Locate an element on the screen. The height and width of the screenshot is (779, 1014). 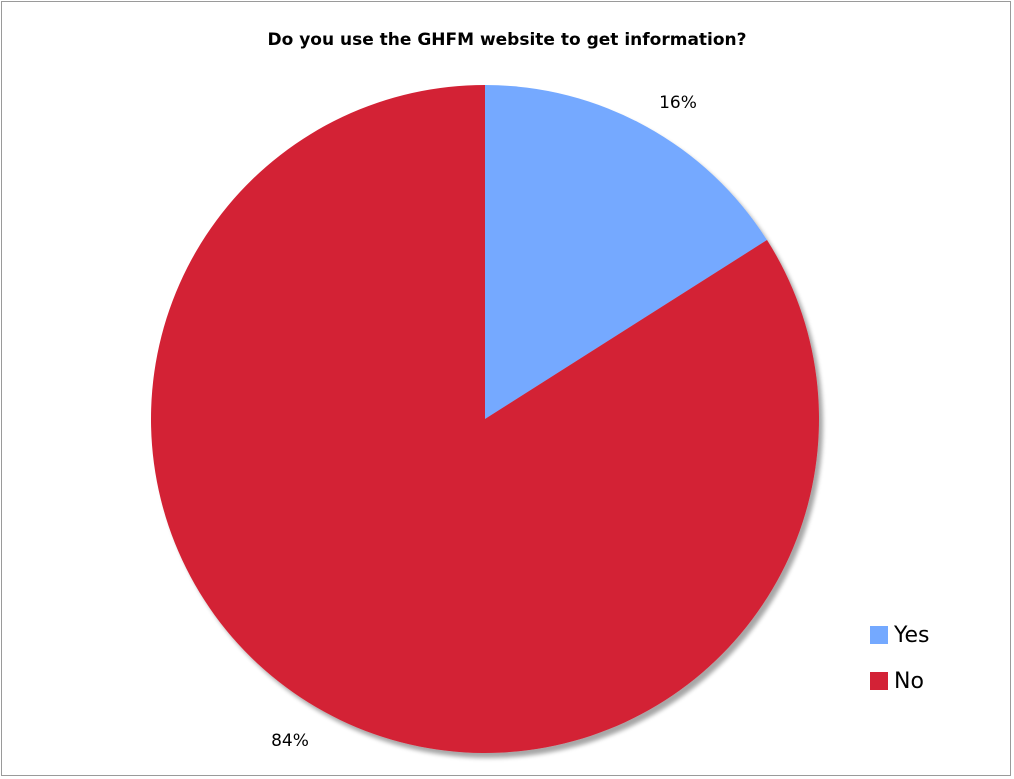
data-label-yes: 16% is located at coordinates (678, 103).